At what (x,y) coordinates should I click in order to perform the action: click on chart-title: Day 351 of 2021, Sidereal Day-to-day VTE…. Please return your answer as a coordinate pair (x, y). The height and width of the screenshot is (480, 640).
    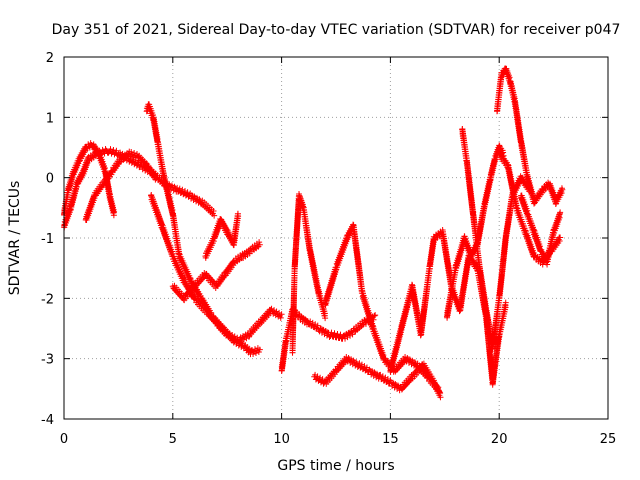
    Looking at the image, I should click on (336, 30).